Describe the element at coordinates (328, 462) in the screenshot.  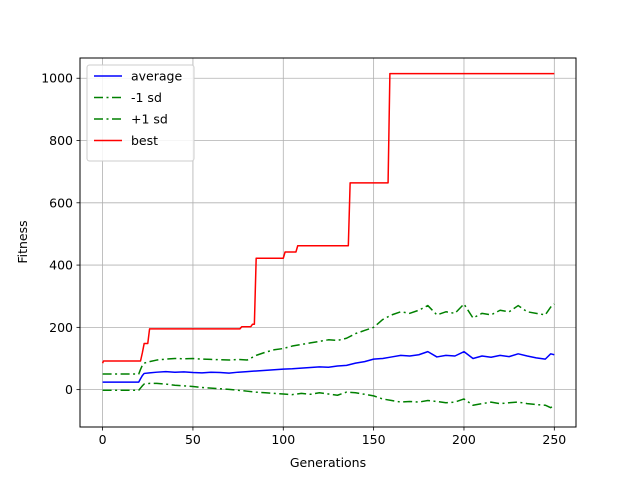
I see `x-axis-label: Generations` at that location.